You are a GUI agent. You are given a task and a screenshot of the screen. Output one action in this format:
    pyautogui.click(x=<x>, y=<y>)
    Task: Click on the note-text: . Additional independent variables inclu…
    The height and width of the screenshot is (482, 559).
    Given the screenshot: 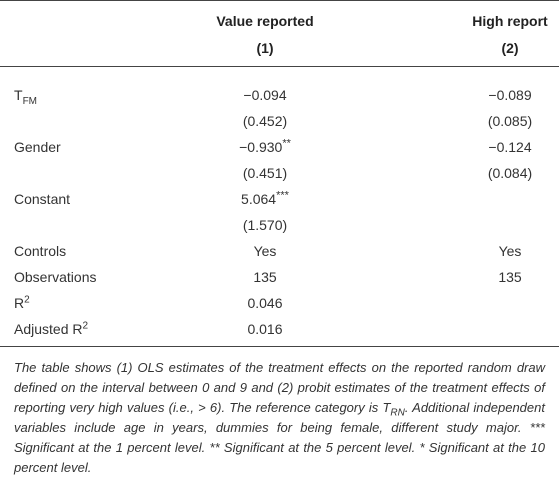 What is the action you would take?
    pyautogui.click(x=279, y=437)
    